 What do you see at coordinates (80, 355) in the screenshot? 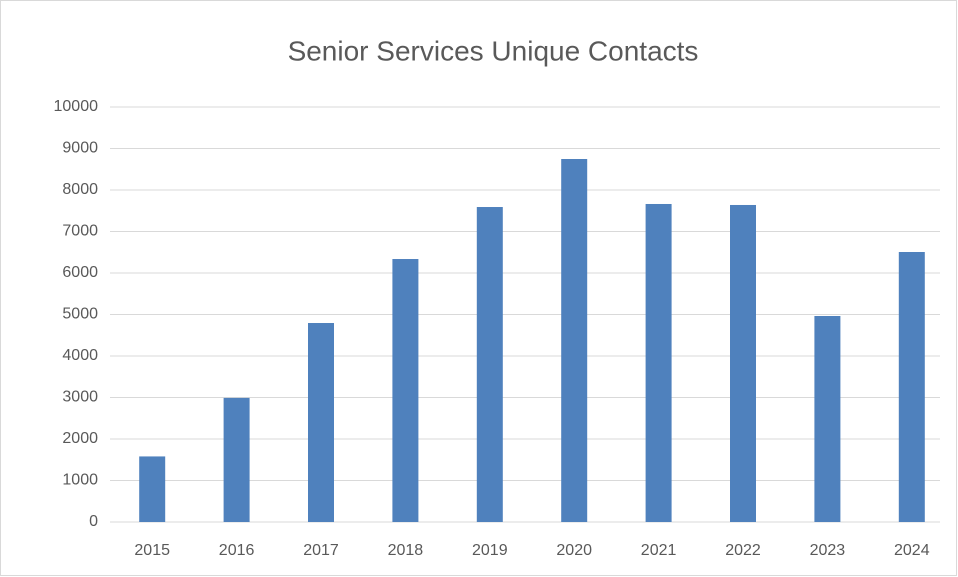
I see `y-tick-label: 4000` at bounding box center [80, 355].